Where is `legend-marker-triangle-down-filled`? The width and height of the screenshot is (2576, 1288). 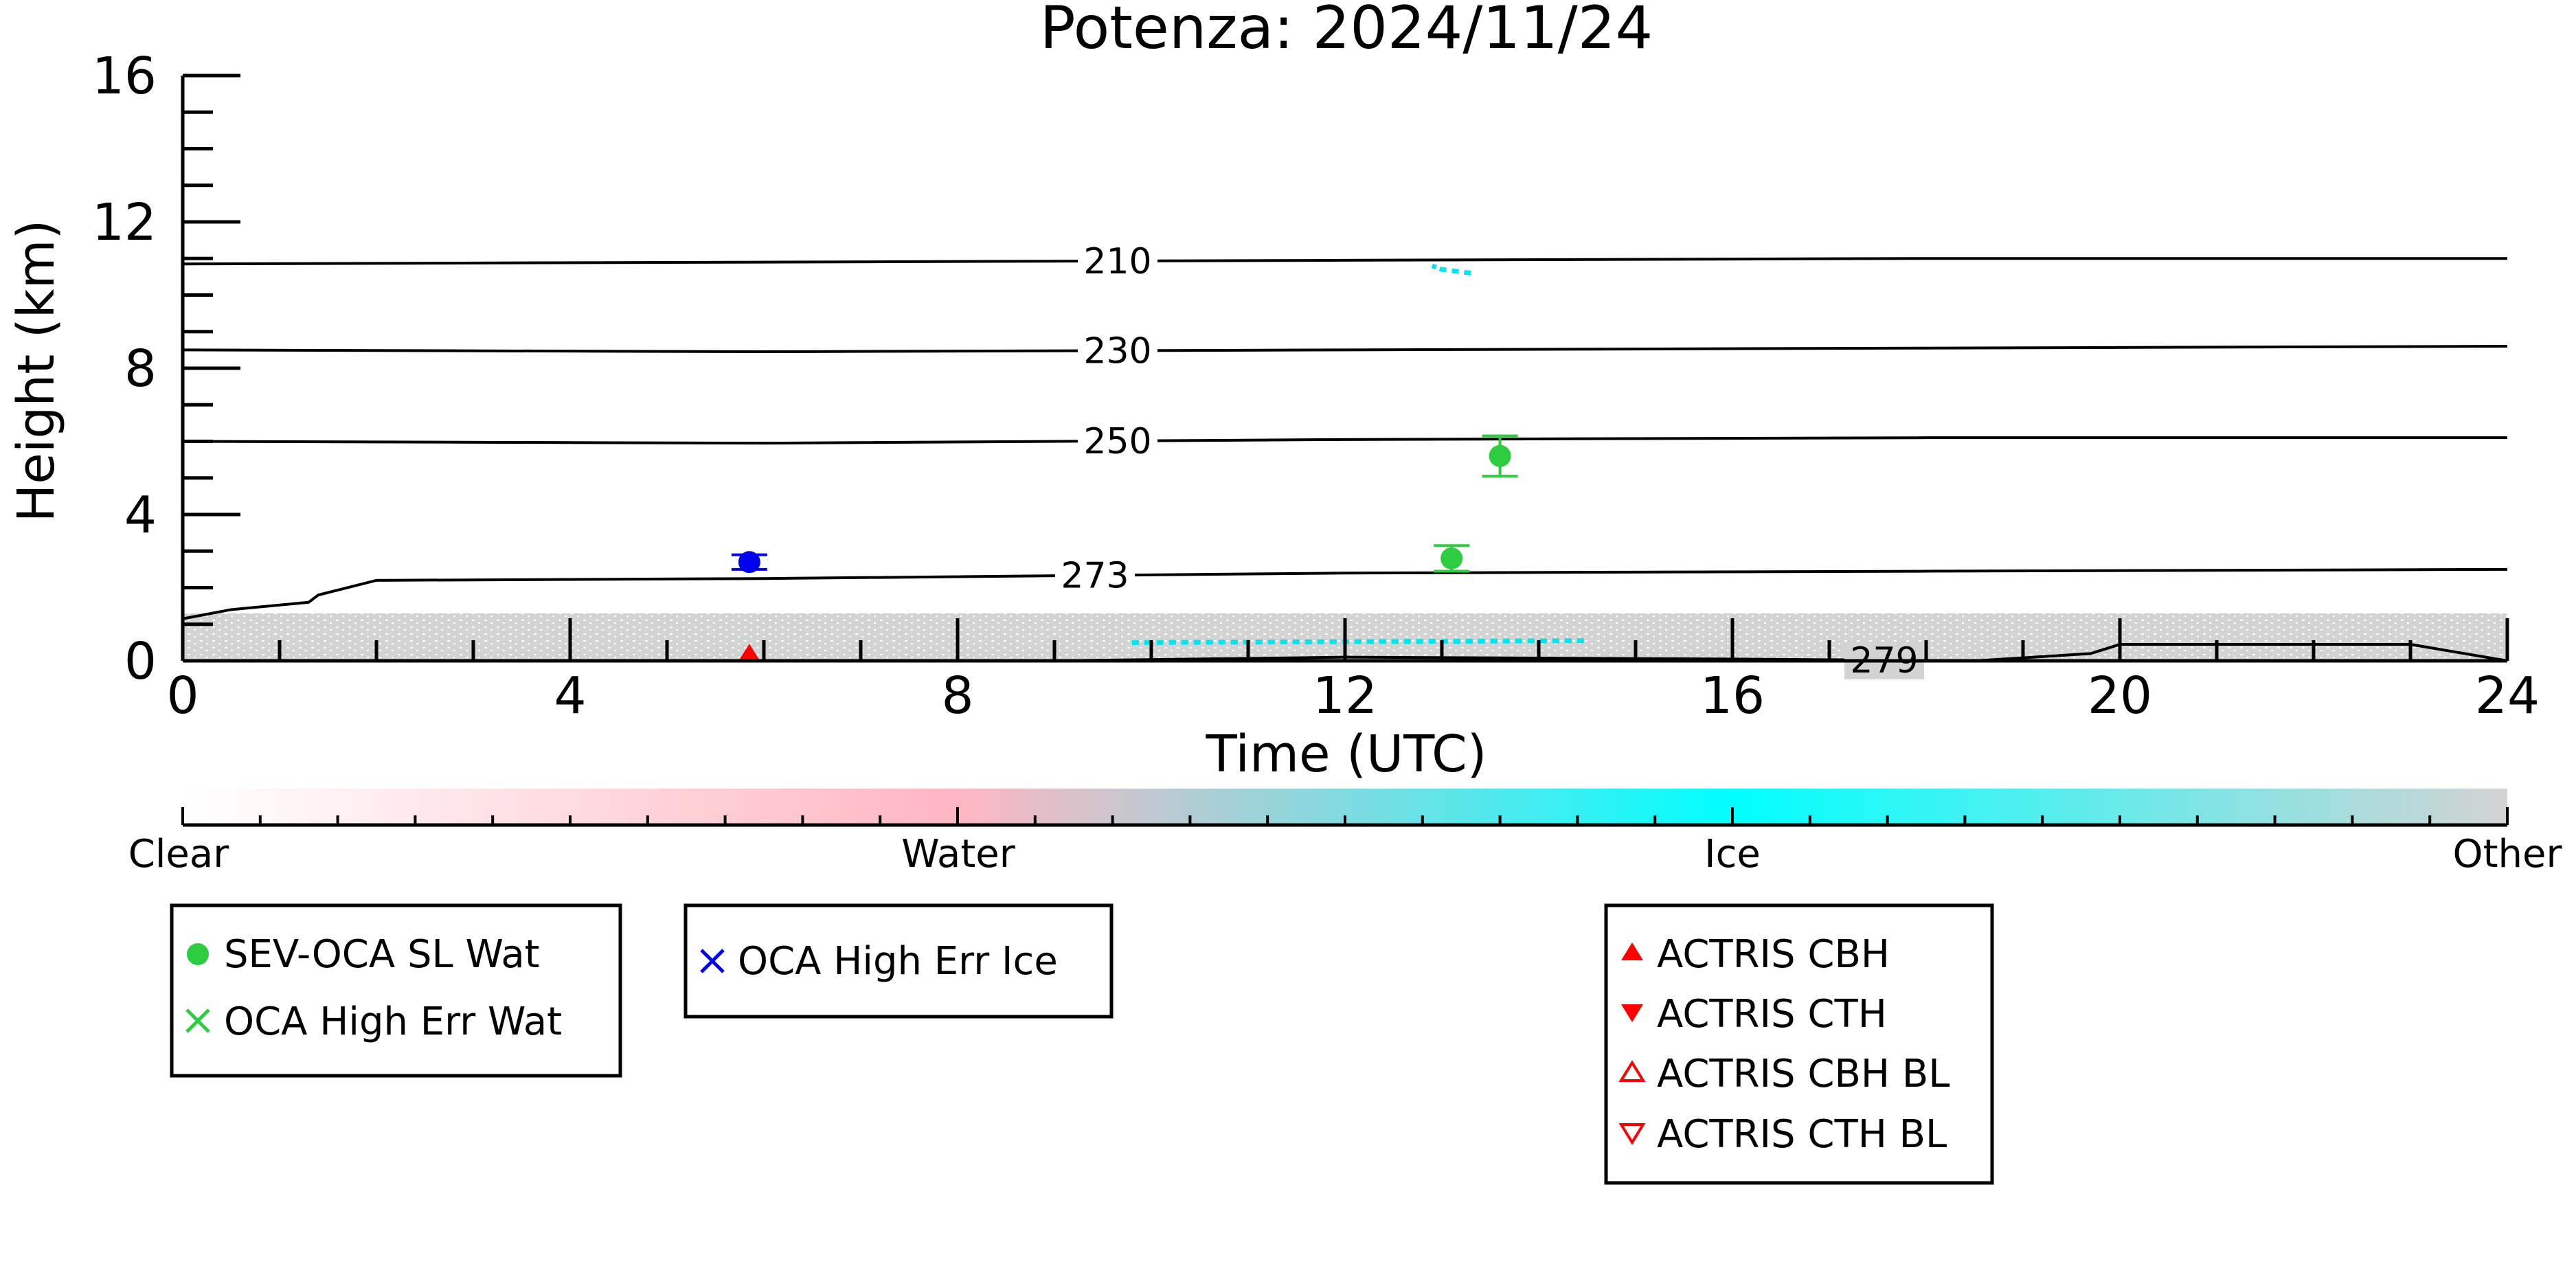
legend-marker-triangle-down-filled is located at coordinates (1632, 1013).